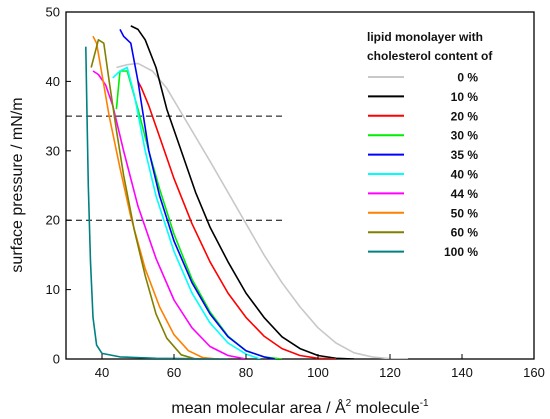 The width and height of the screenshot is (550, 419). I want to click on legend-entry-label: 0 %, so click(467, 78).